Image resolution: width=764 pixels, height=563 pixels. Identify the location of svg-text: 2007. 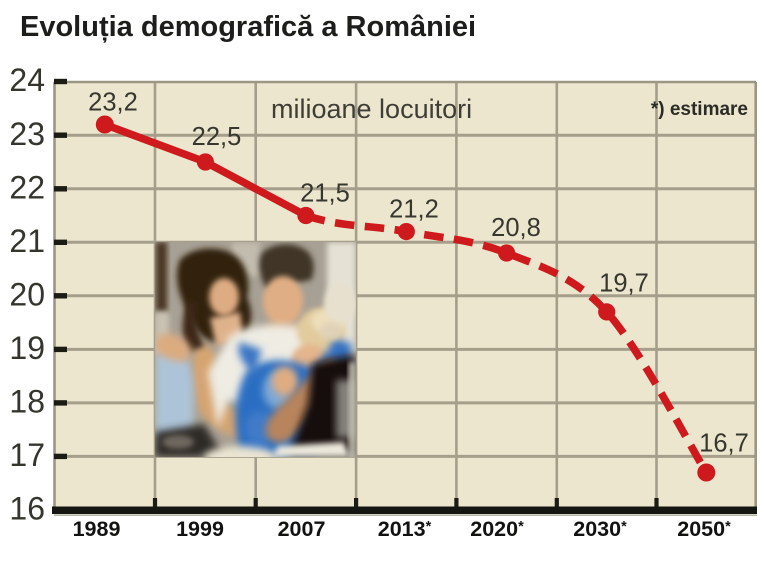
(302, 529).